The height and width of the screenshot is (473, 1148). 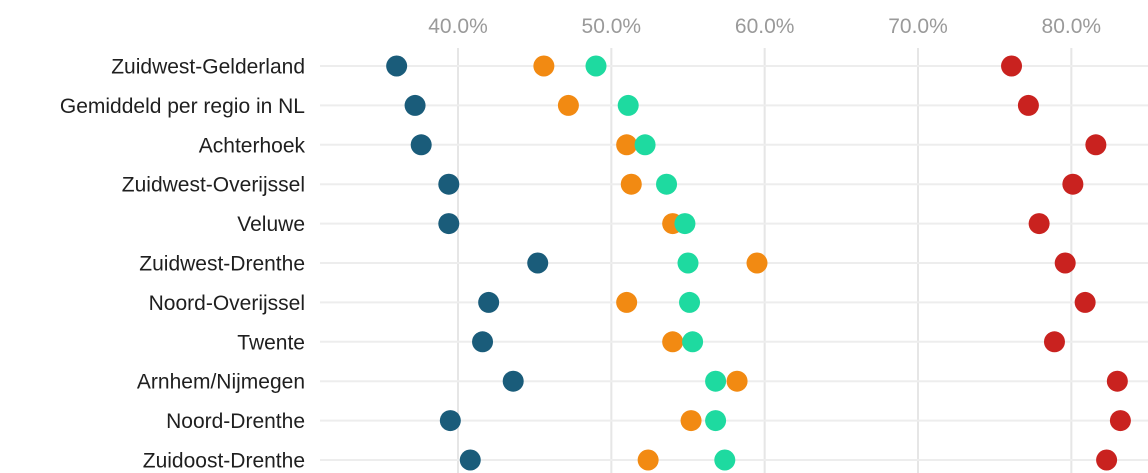 I want to click on x-tick-label: 50.0%, so click(x=612, y=26).